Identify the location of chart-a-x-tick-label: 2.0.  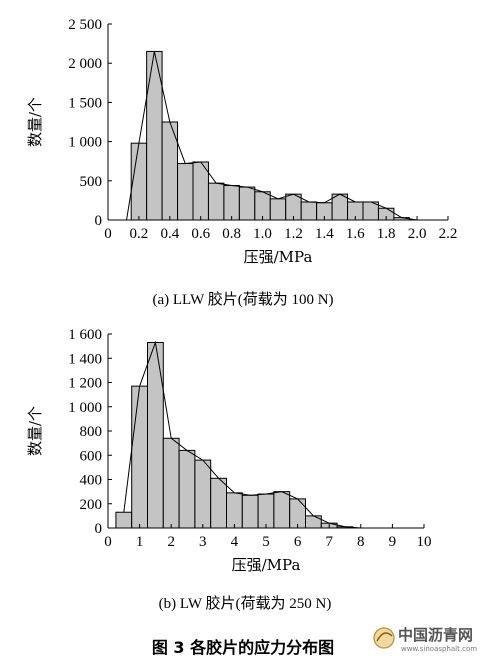
(417, 234).